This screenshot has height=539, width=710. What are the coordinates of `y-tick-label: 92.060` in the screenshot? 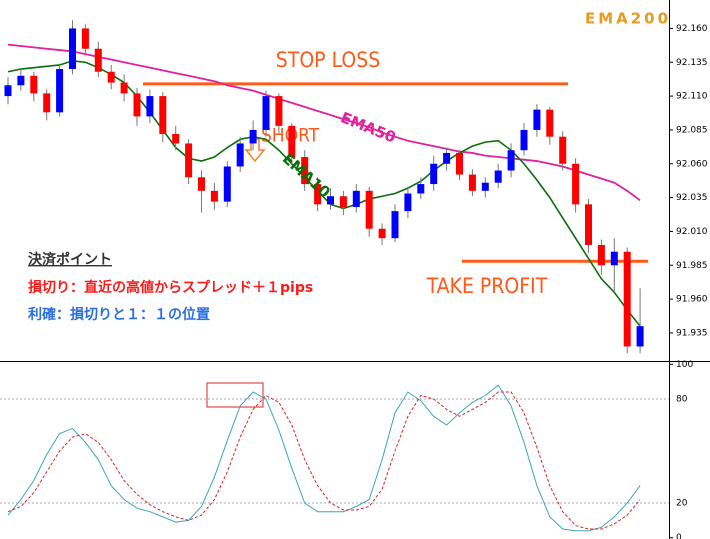 It's located at (692, 164).